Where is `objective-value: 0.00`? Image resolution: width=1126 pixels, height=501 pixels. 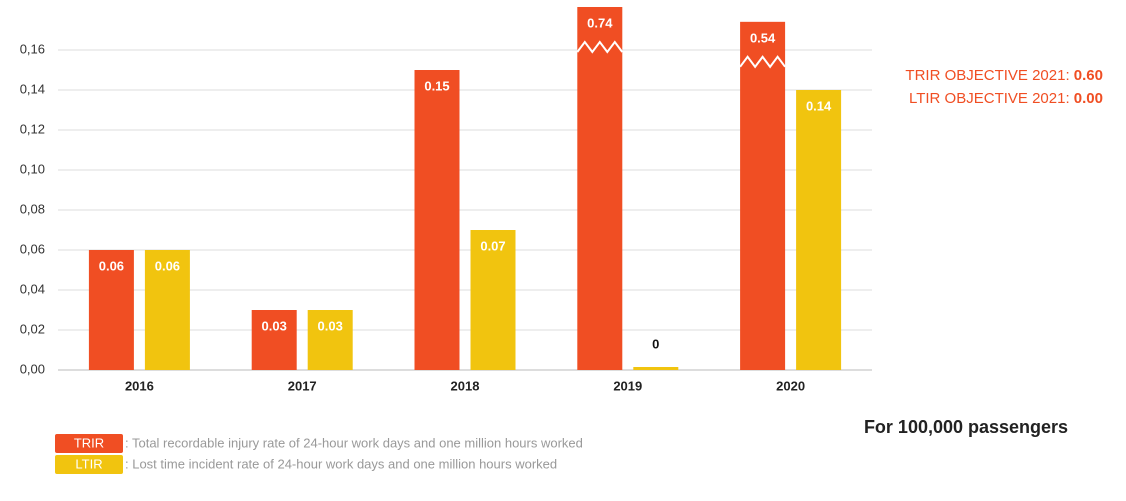
objective-value: 0.00 is located at coordinates (1088, 98).